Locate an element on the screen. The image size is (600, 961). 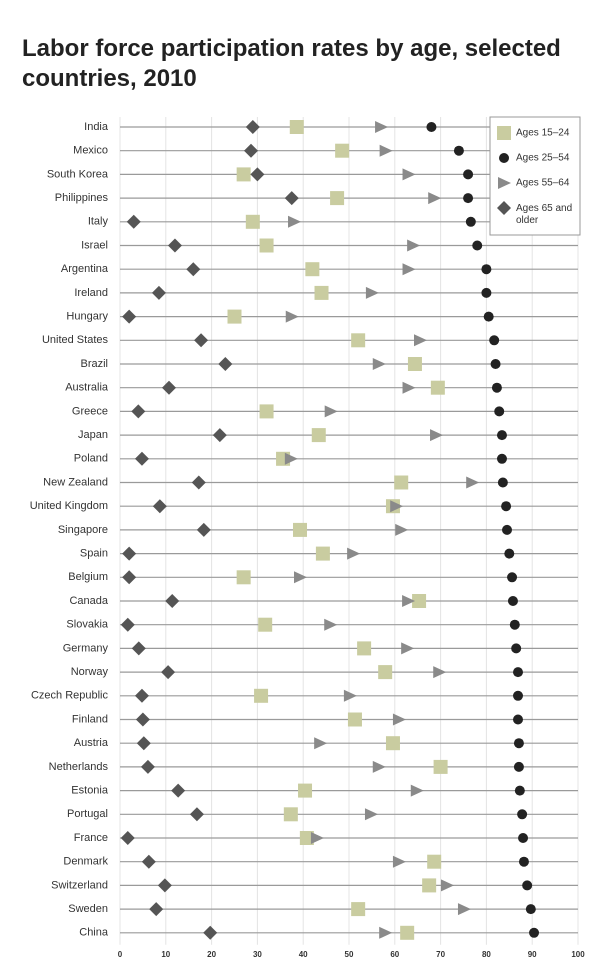
legend-label: Ages 65 and older is located at coordinates (544, 214).